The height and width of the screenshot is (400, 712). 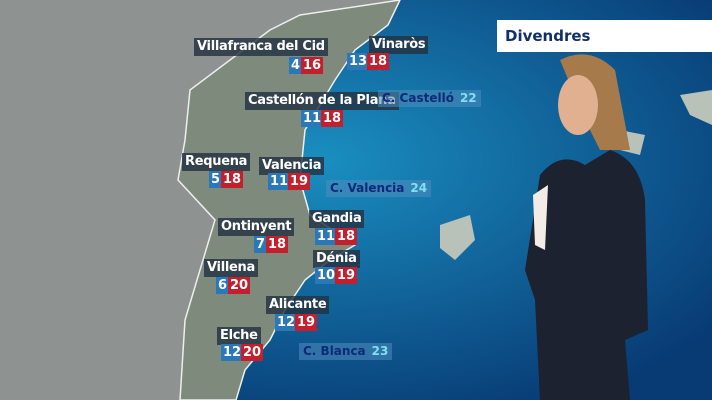 I want to click on city-name: Villafranca del Cid, so click(x=261, y=47).